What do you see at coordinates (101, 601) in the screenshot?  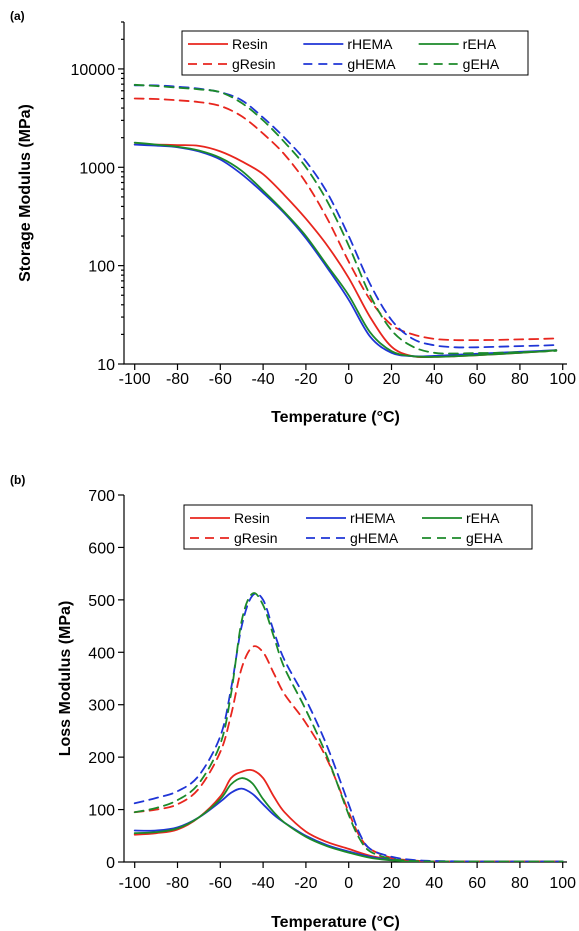 I see `y-tick-label: 500` at bounding box center [101, 601].